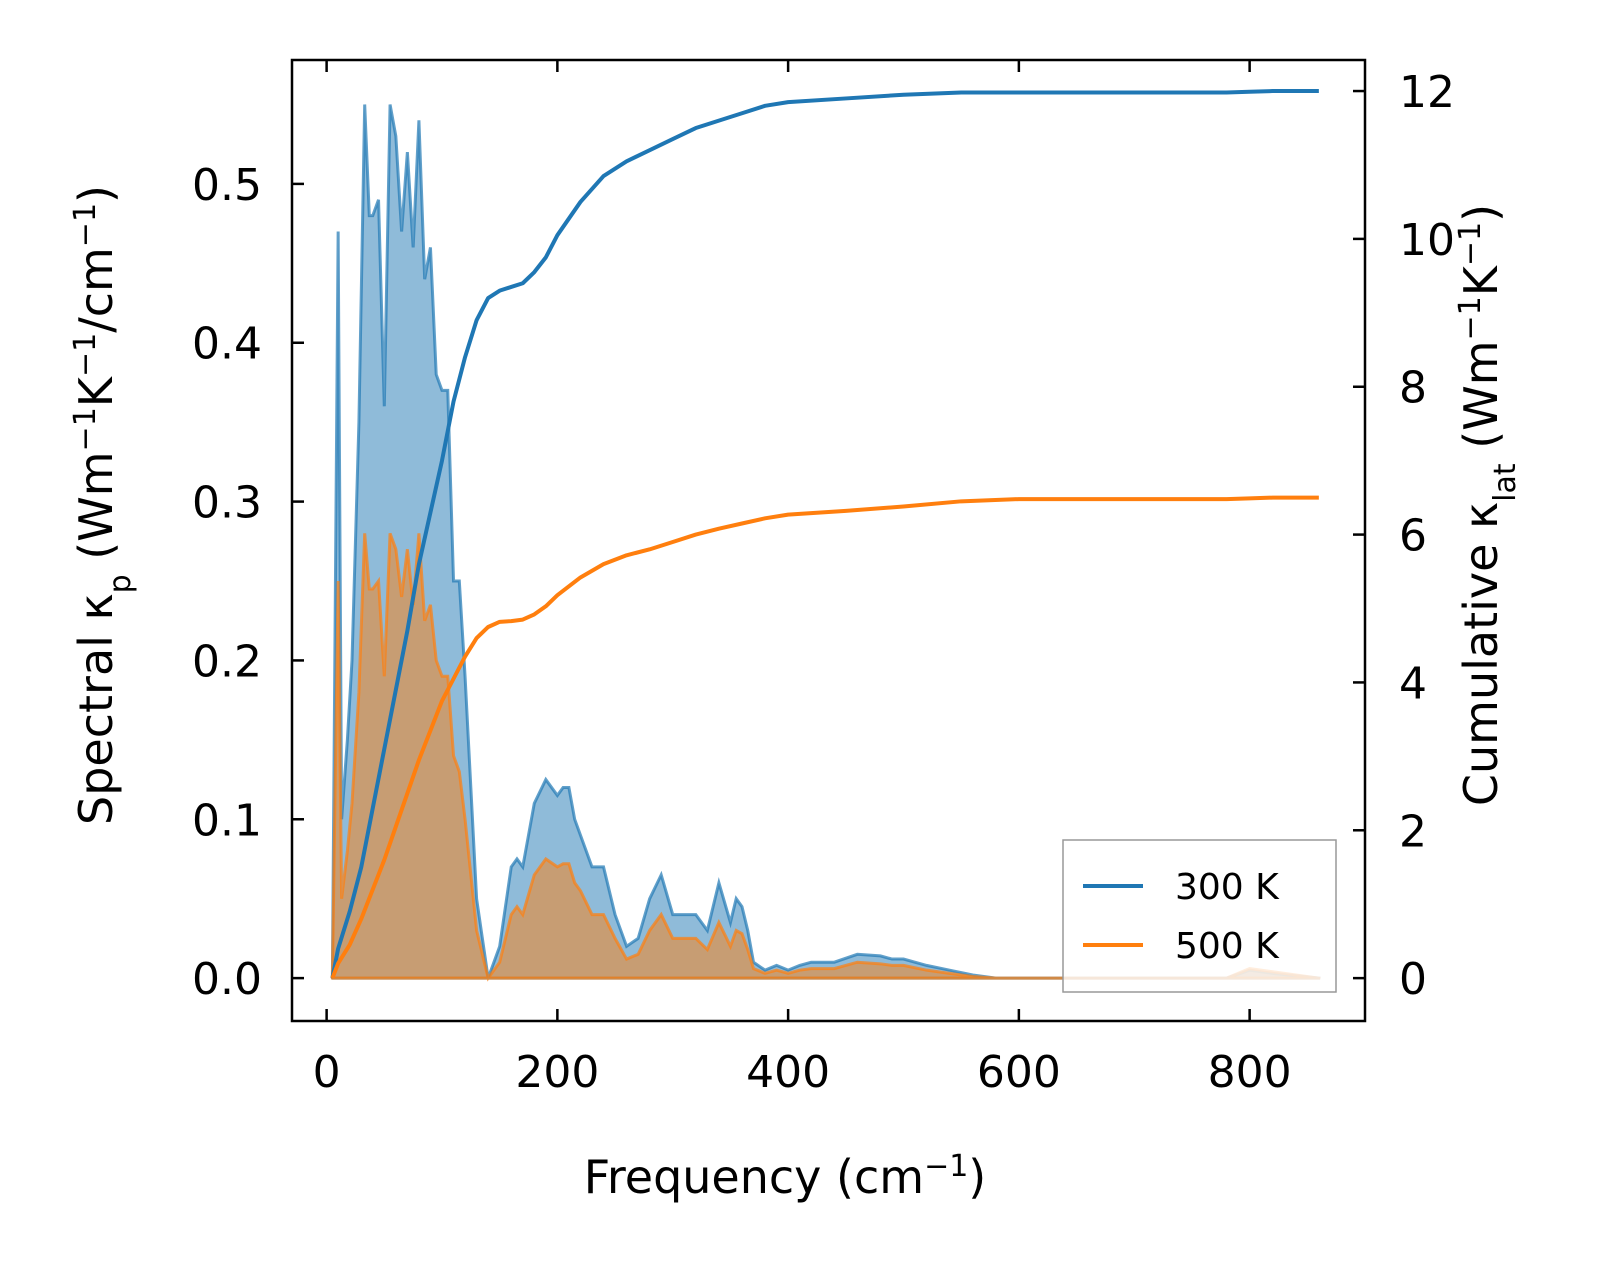  I want to click on y-left-axis-label: Spectral κp (Wm−1K−1/cm−1), so click(103, 505).